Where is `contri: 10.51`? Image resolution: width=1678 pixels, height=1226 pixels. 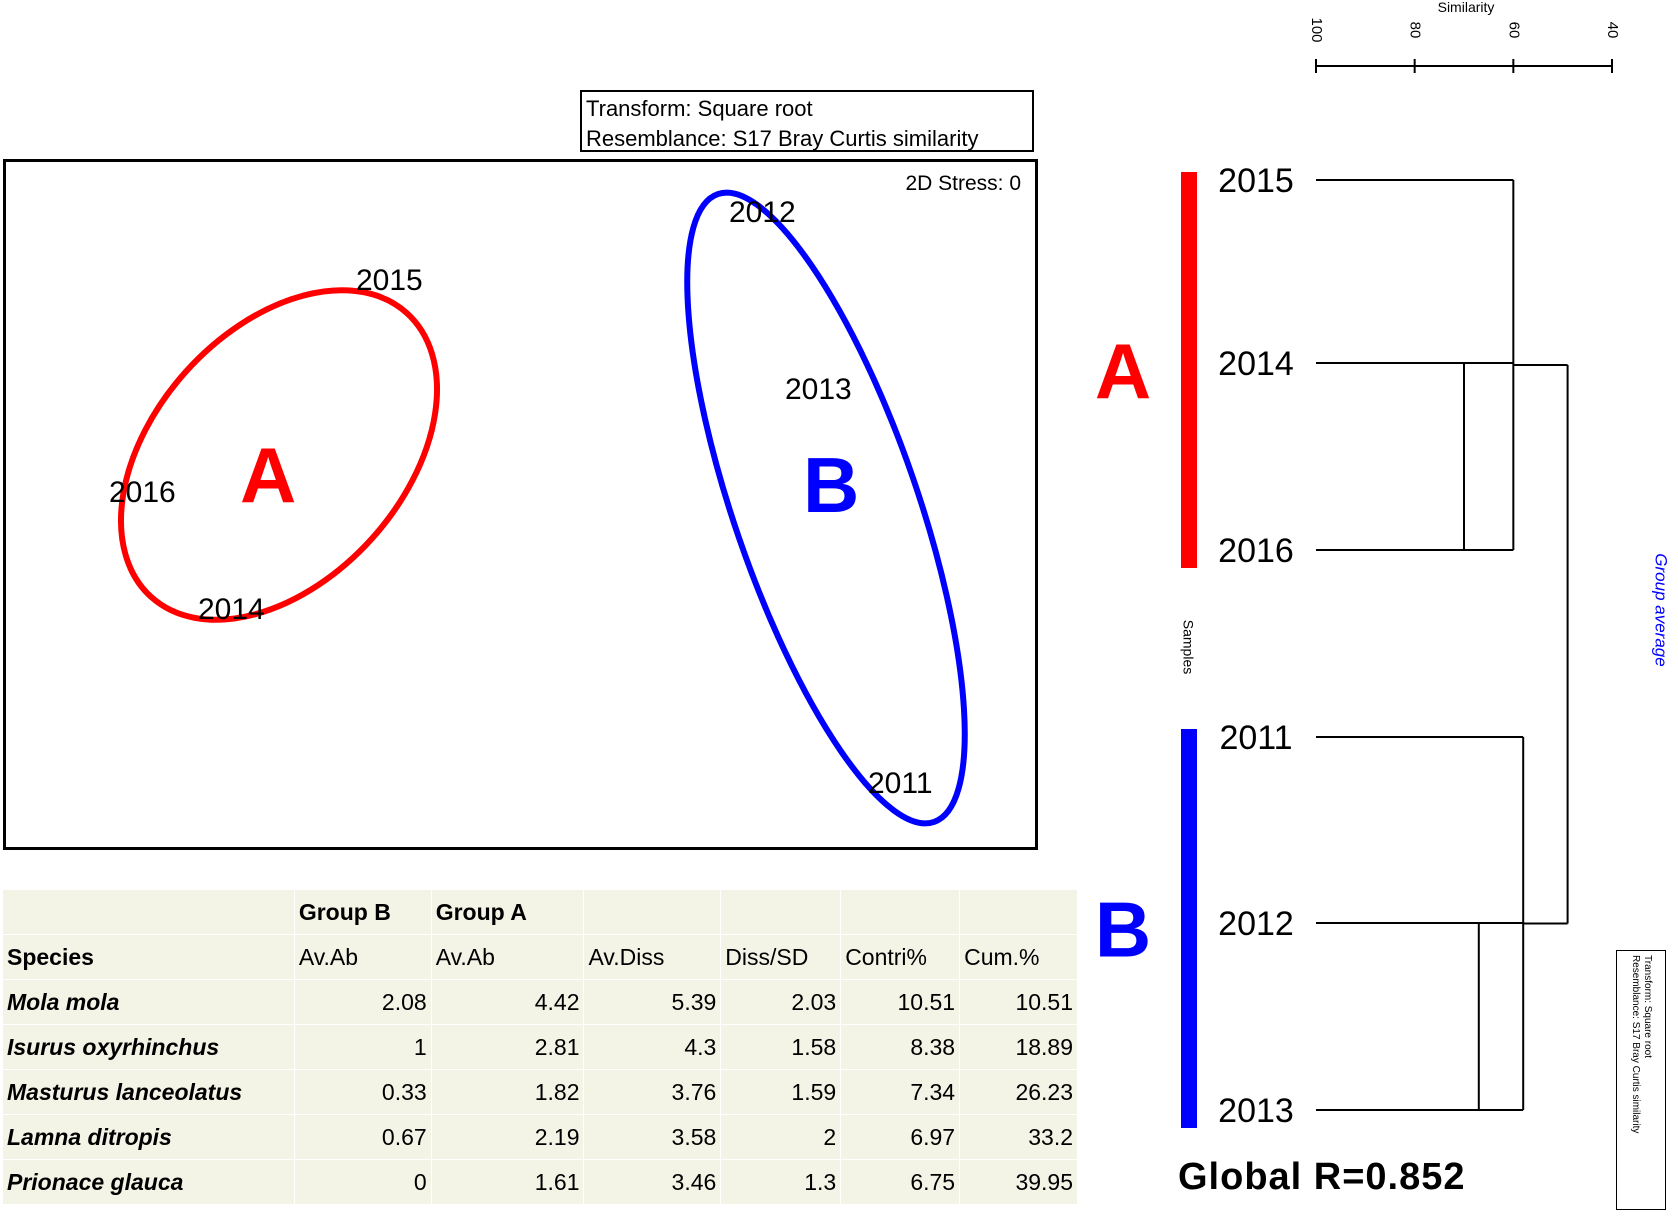
contri: 10.51 is located at coordinates (900, 1002).